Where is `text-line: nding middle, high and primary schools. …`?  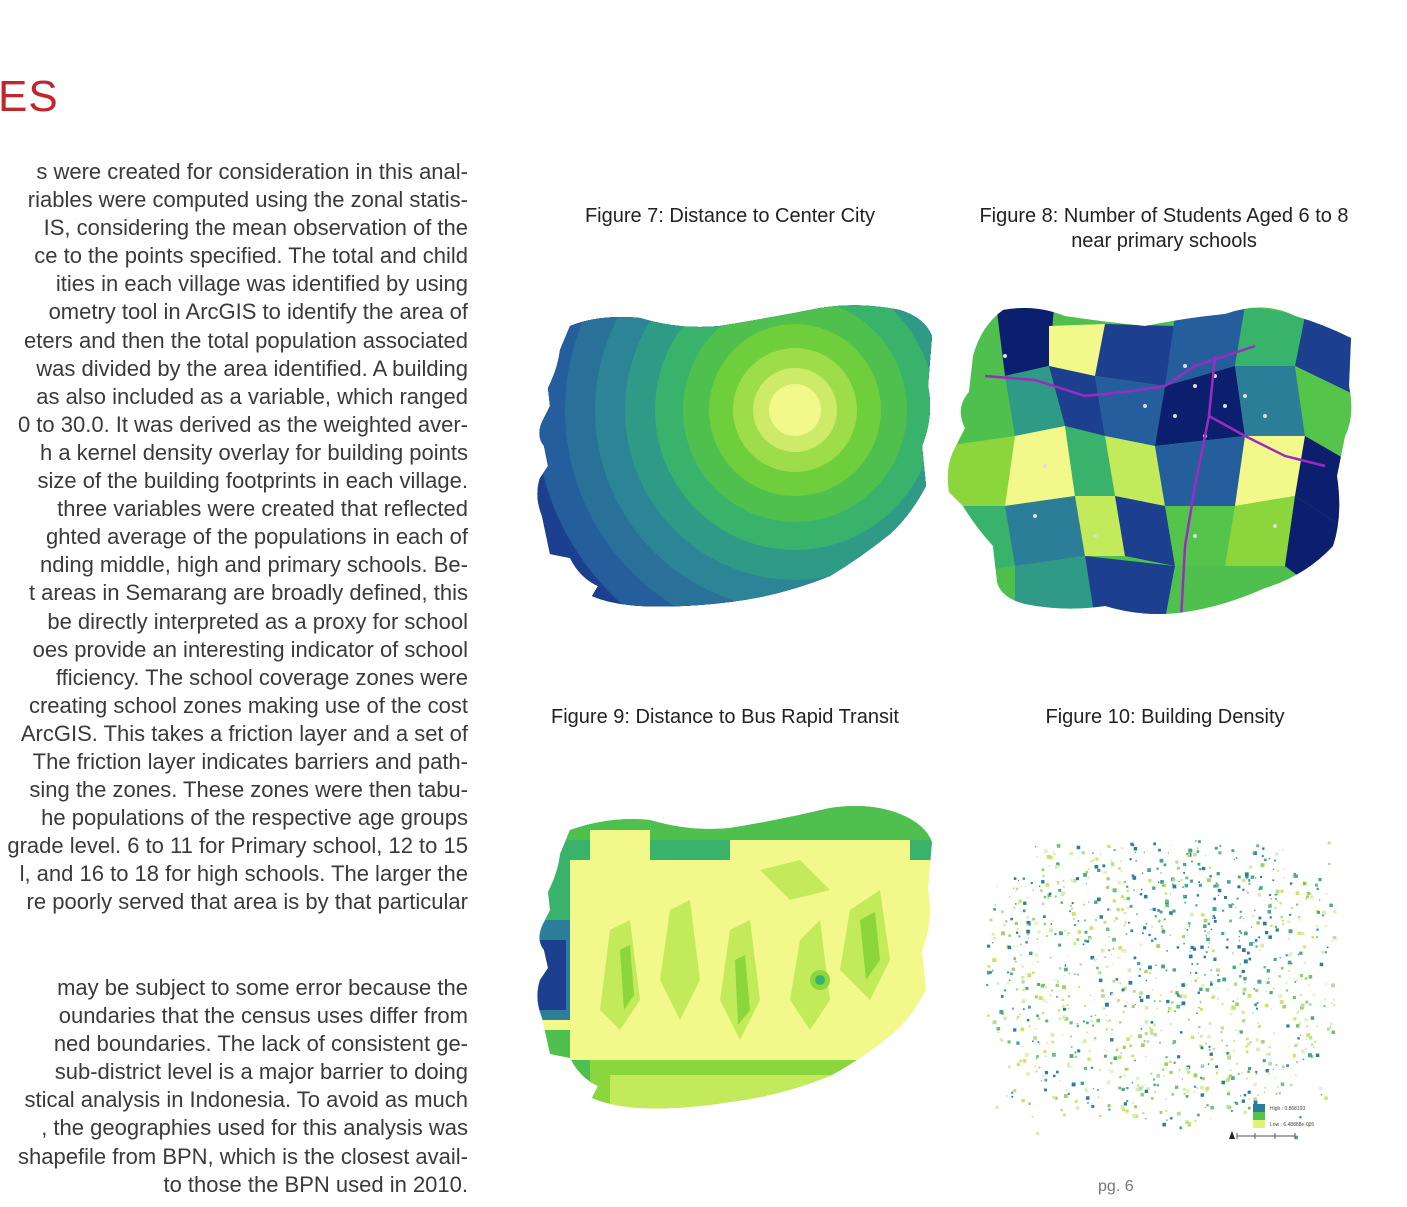 text-line: nding middle, high and primary schools. … is located at coordinates (253, 565).